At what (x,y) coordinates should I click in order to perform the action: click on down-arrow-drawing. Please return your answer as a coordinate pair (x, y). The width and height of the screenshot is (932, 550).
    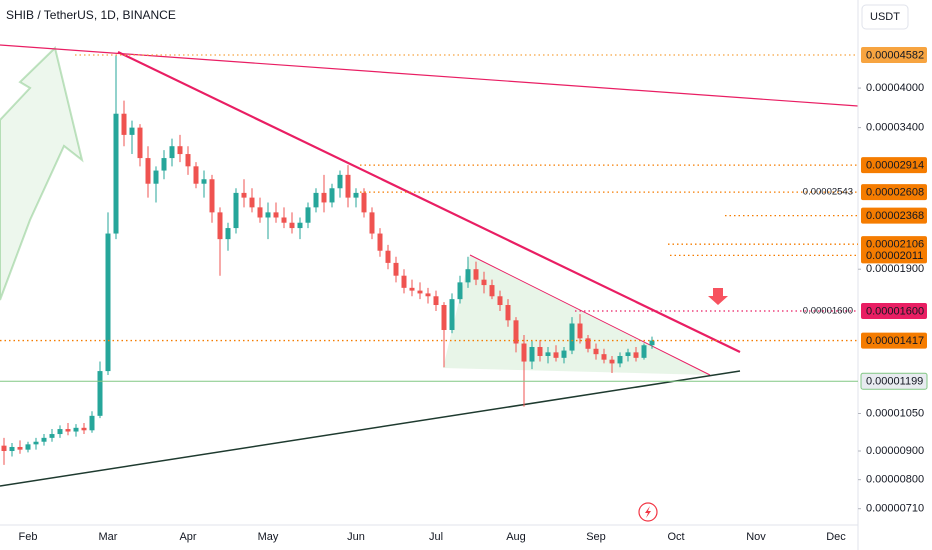
    Looking at the image, I should click on (718, 296).